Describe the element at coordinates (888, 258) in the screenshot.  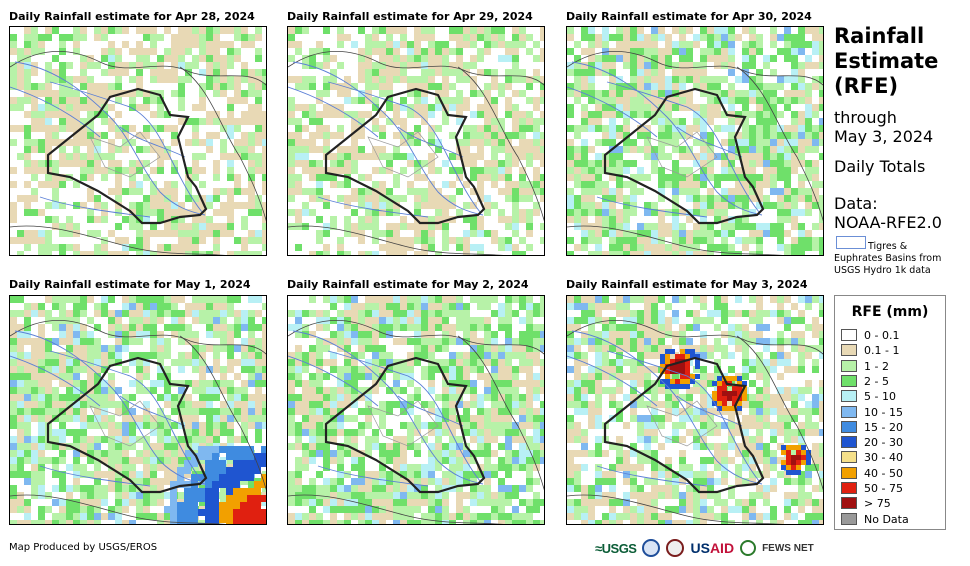
I see `basin-legend-line2: Euphrates Basins from` at that location.